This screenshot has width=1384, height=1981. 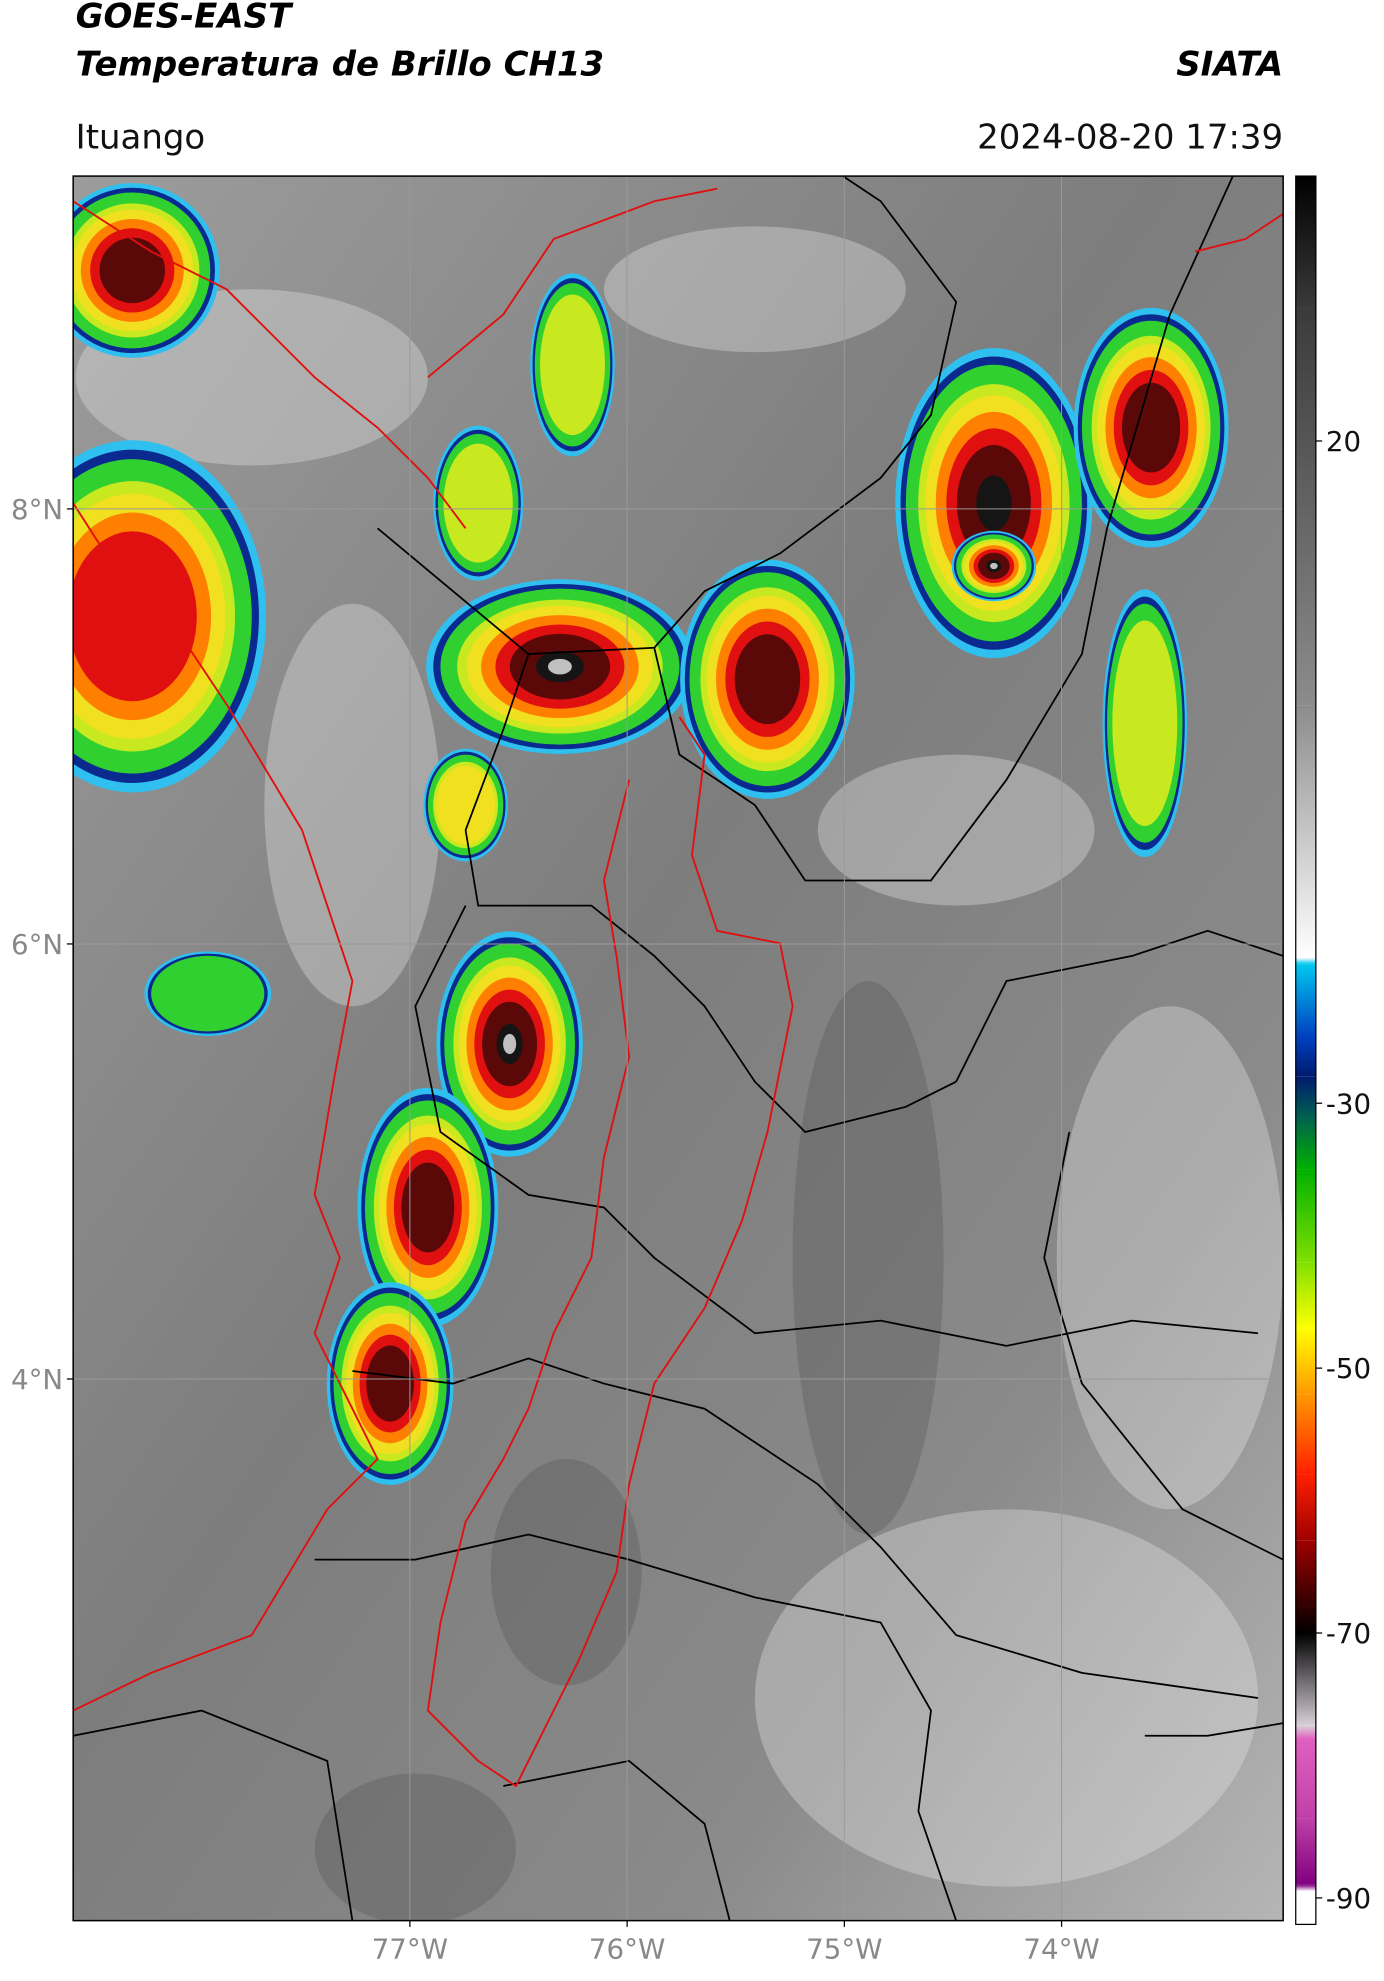 I want to click on x-tick-label: 77°W, so click(x=410, y=1948).